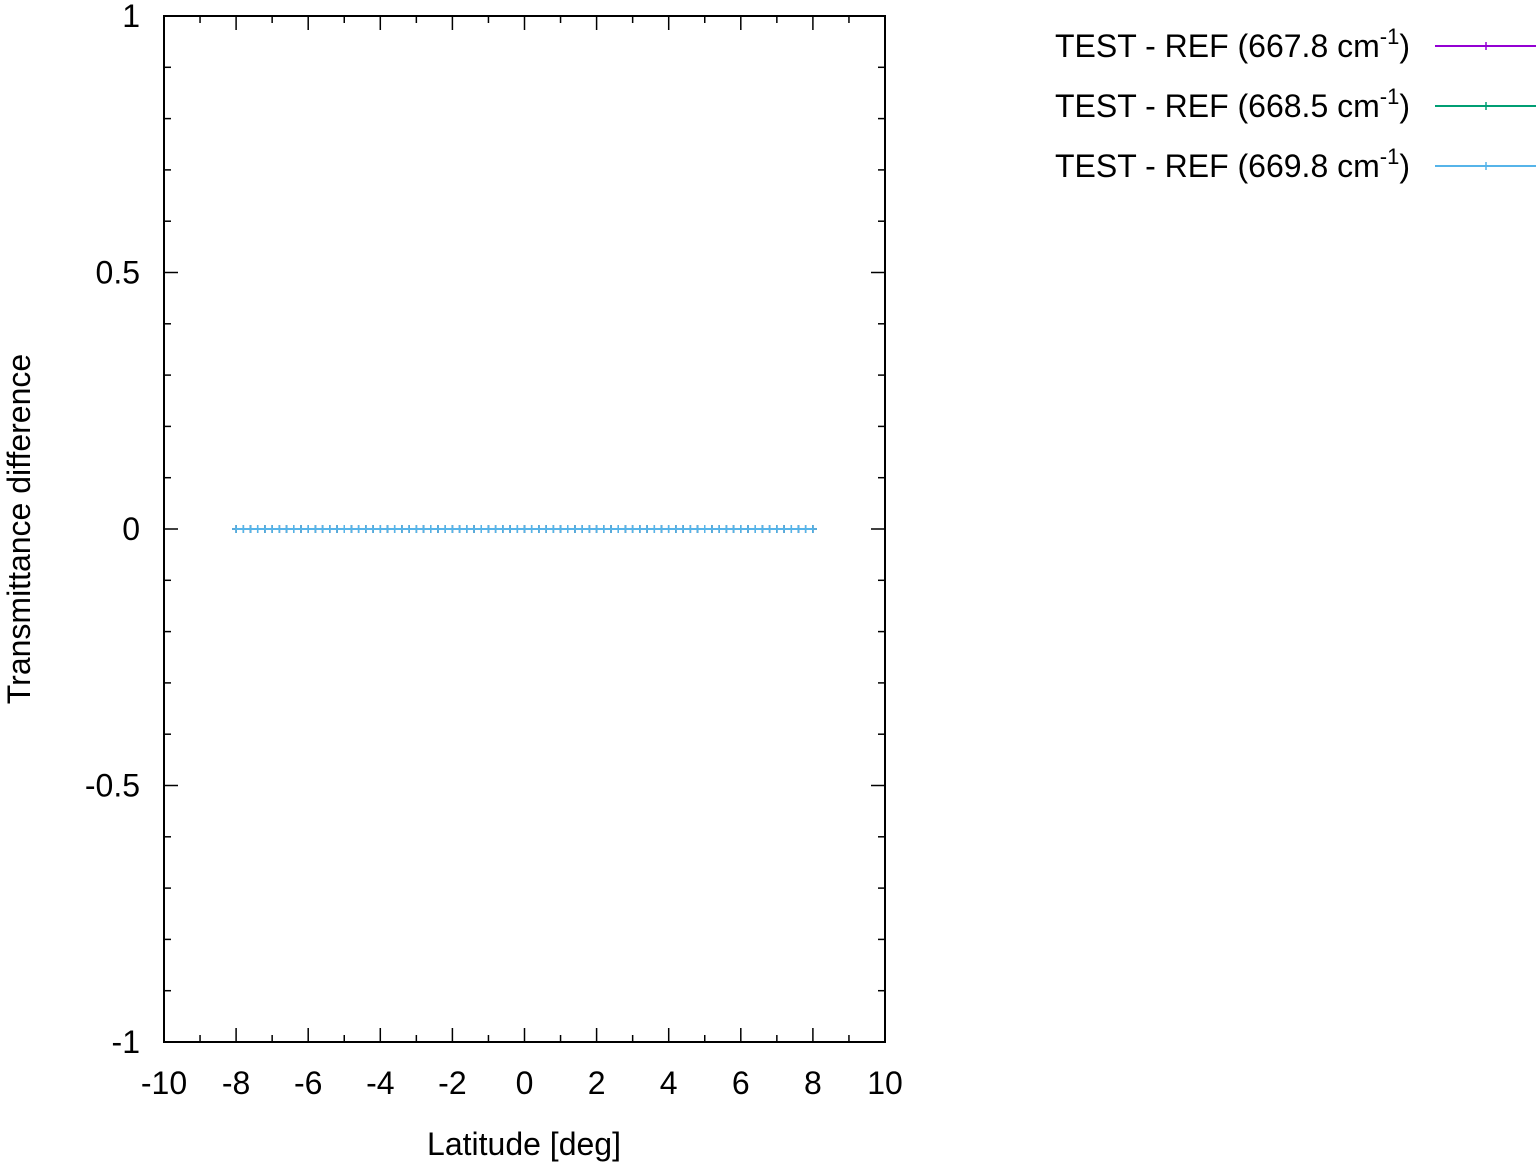 Image resolution: width=1536 pixels, height=1164 pixels. I want to click on y-tick-label: -1, so click(126, 1042).